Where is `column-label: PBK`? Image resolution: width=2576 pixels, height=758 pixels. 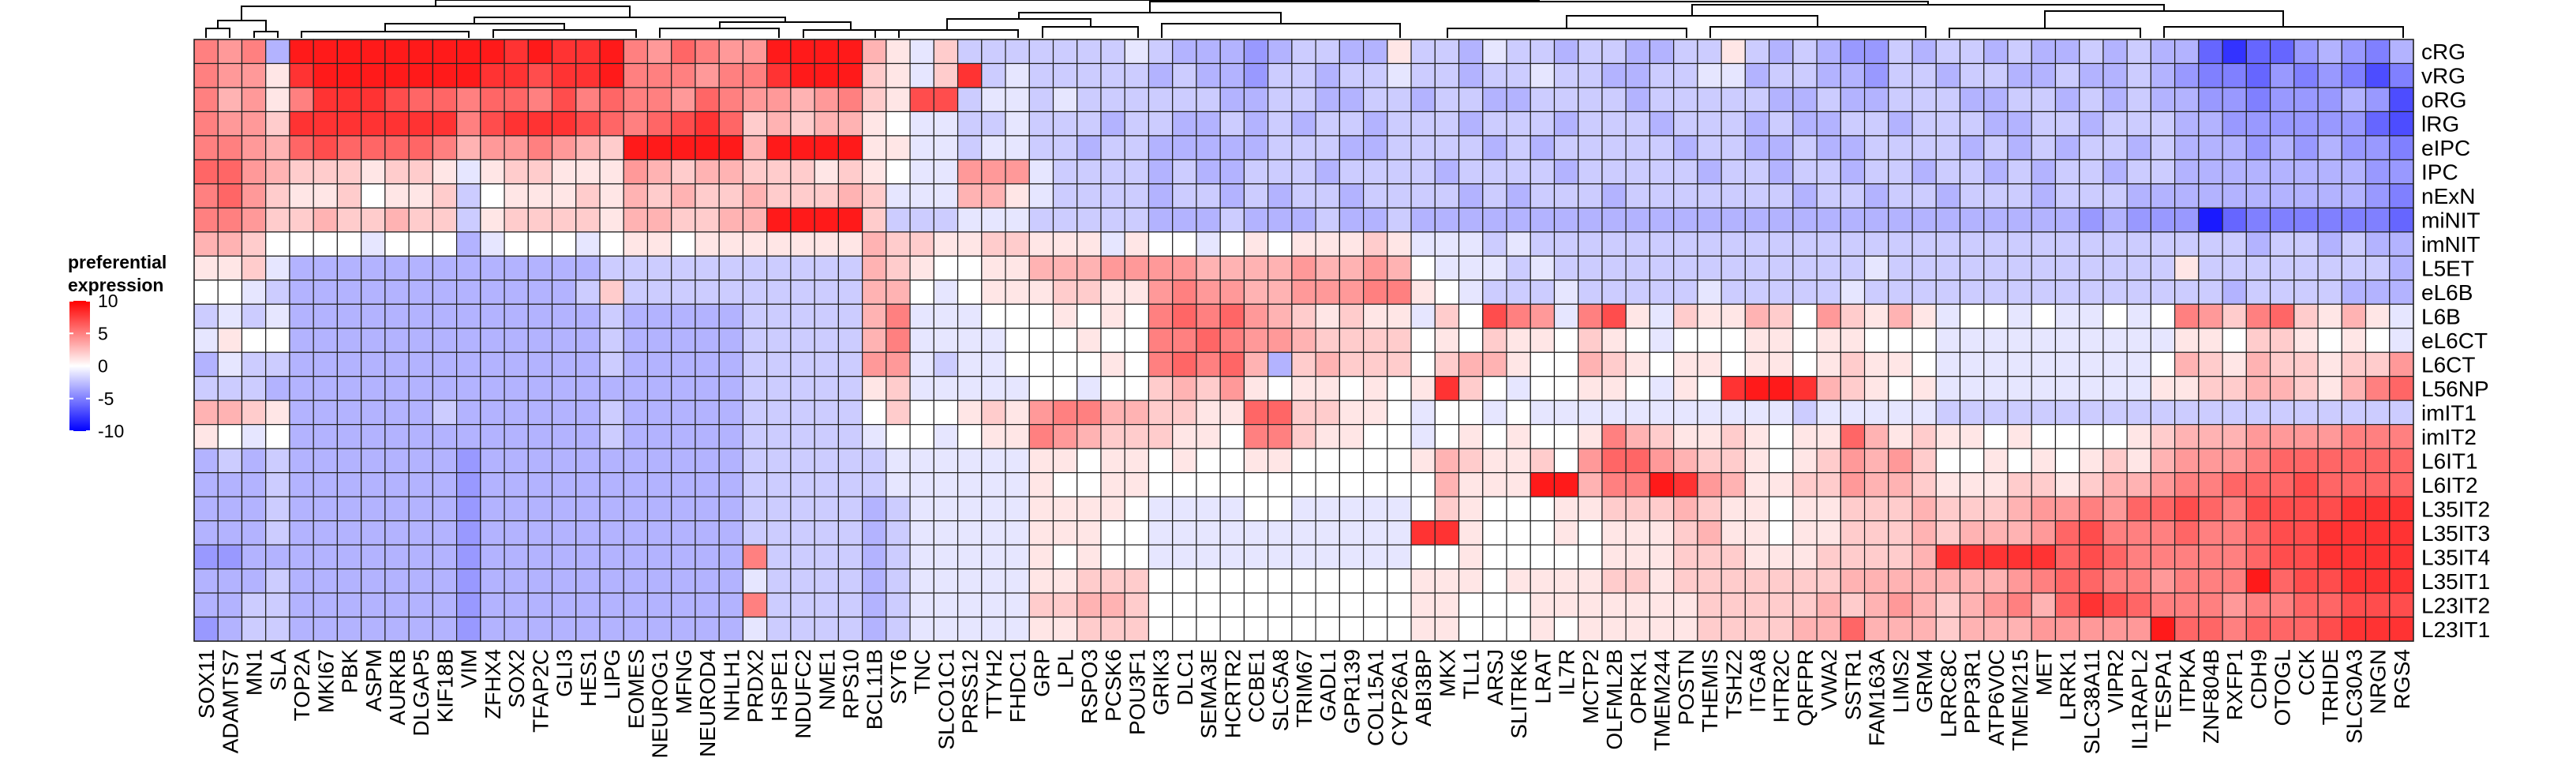 column-label: PBK is located at coordinates (350, 671).